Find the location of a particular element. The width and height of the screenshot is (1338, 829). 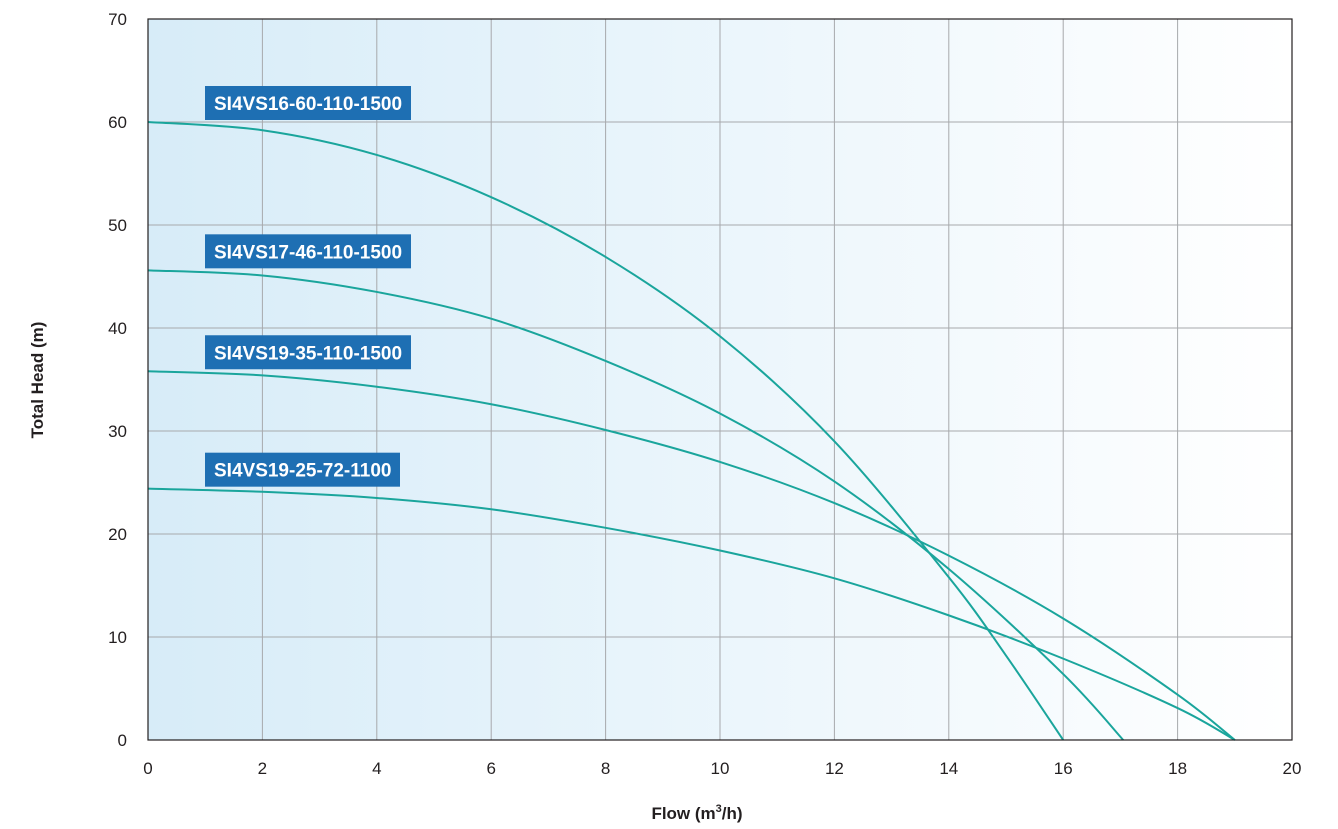

x-tick-label: 6 is located at coordinates (490, 768).